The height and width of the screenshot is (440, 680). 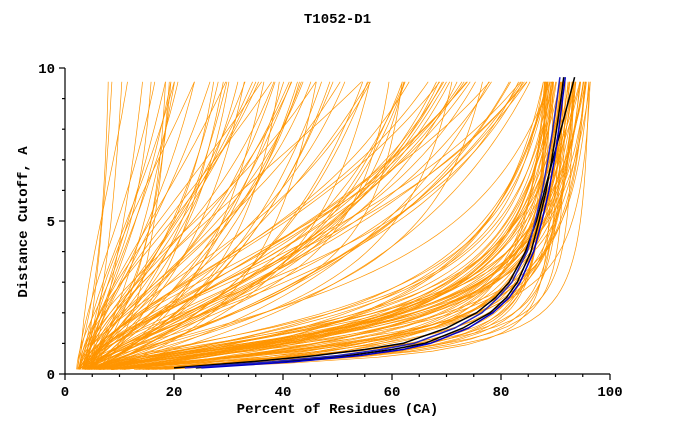 I want to click on x-tick-label: 60, so click(x=392, y=393).